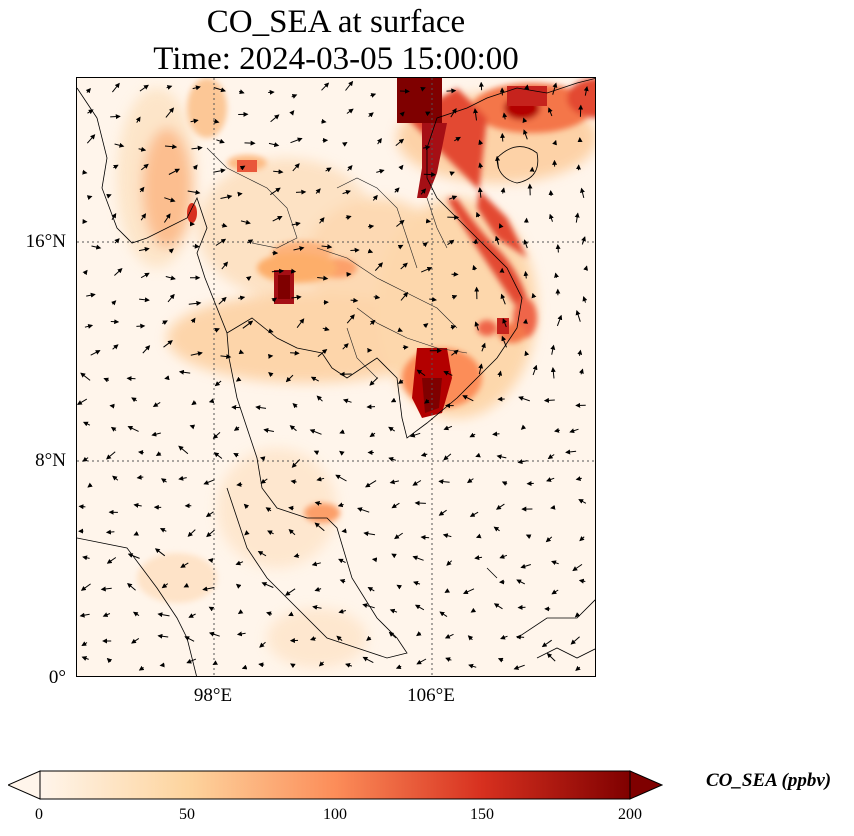  Describe the element at coordinates (50, 460) in the screenshot. I see `lat-label-8n: 8°N` at that location.